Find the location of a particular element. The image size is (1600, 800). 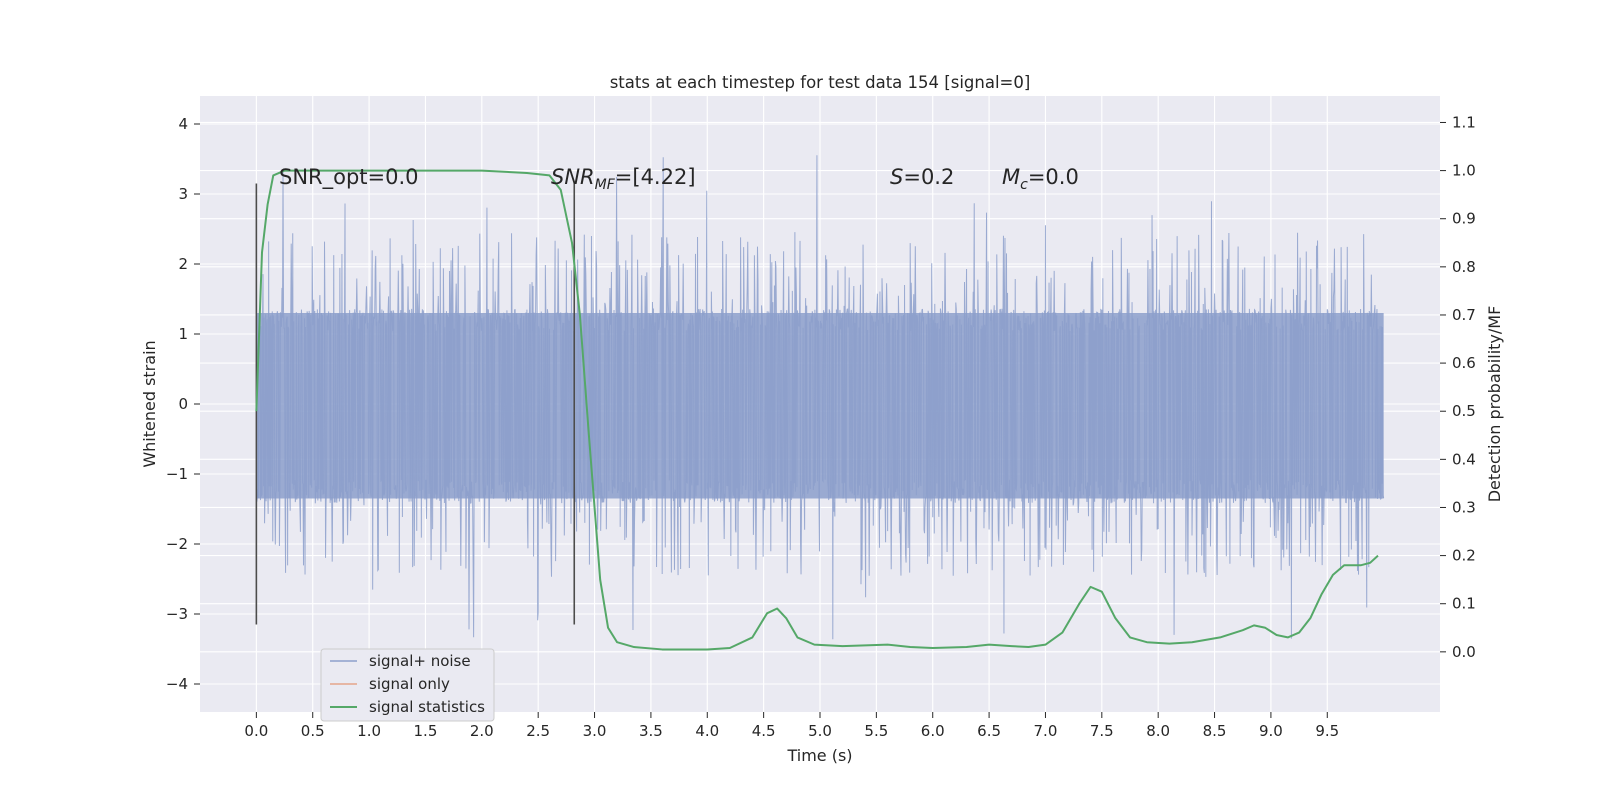

y2-ticks: 1.1 1.0 0.9 0.8 0.7 0.6 0.5 0.4 0.3 0.2 0.1 0.0 is located at coordinates (1458, 387).